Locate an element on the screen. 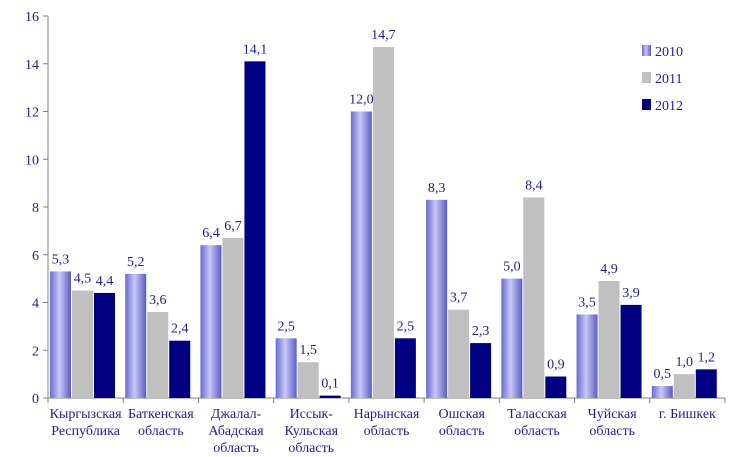 The image size is (729, 457). legend-swatch-2012 is located at coordinates (646, 104).